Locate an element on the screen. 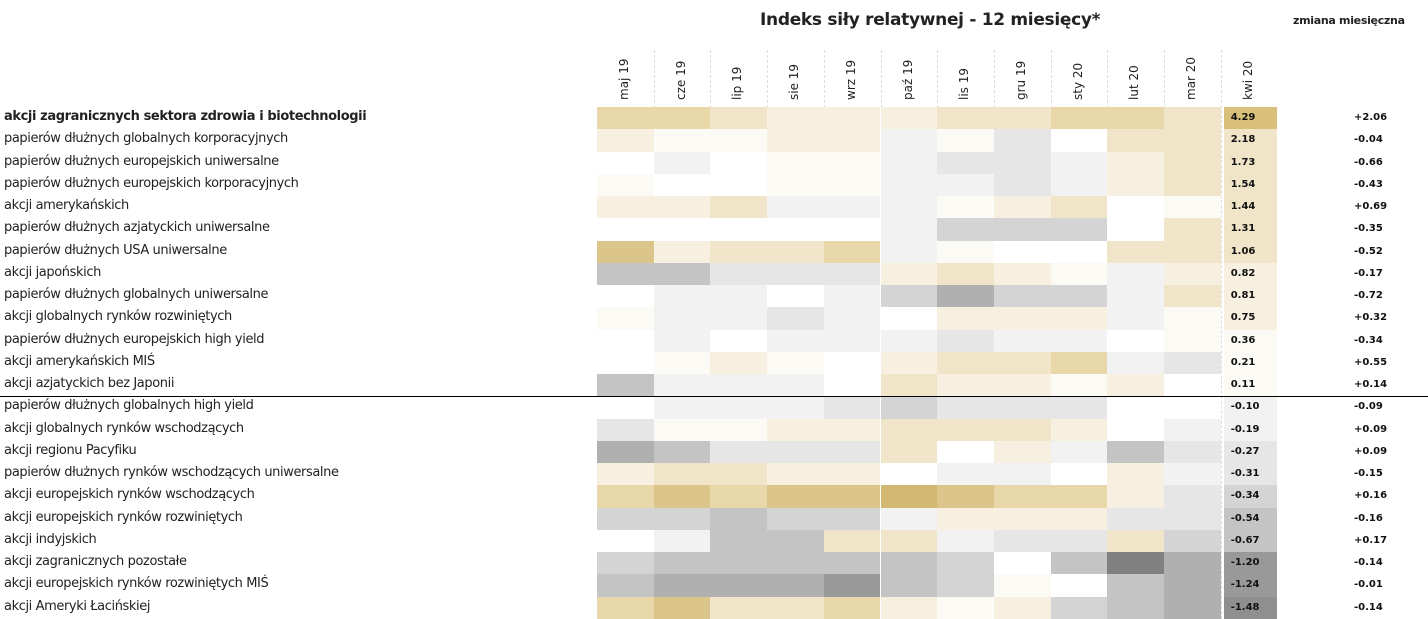 Image resolution: width=1428 pixels, height=619 pixels. current-value: -0.10 is located at coordinates (1245, 407).